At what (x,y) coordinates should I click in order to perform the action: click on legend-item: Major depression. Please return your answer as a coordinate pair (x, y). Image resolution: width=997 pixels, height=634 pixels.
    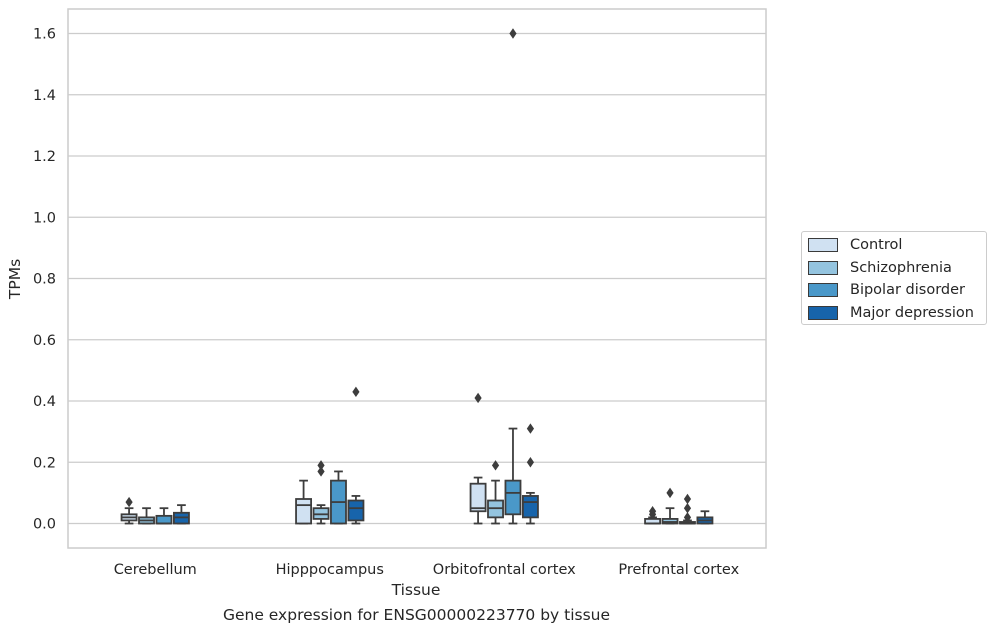
    Looking at the image, I should click on (891, 313).